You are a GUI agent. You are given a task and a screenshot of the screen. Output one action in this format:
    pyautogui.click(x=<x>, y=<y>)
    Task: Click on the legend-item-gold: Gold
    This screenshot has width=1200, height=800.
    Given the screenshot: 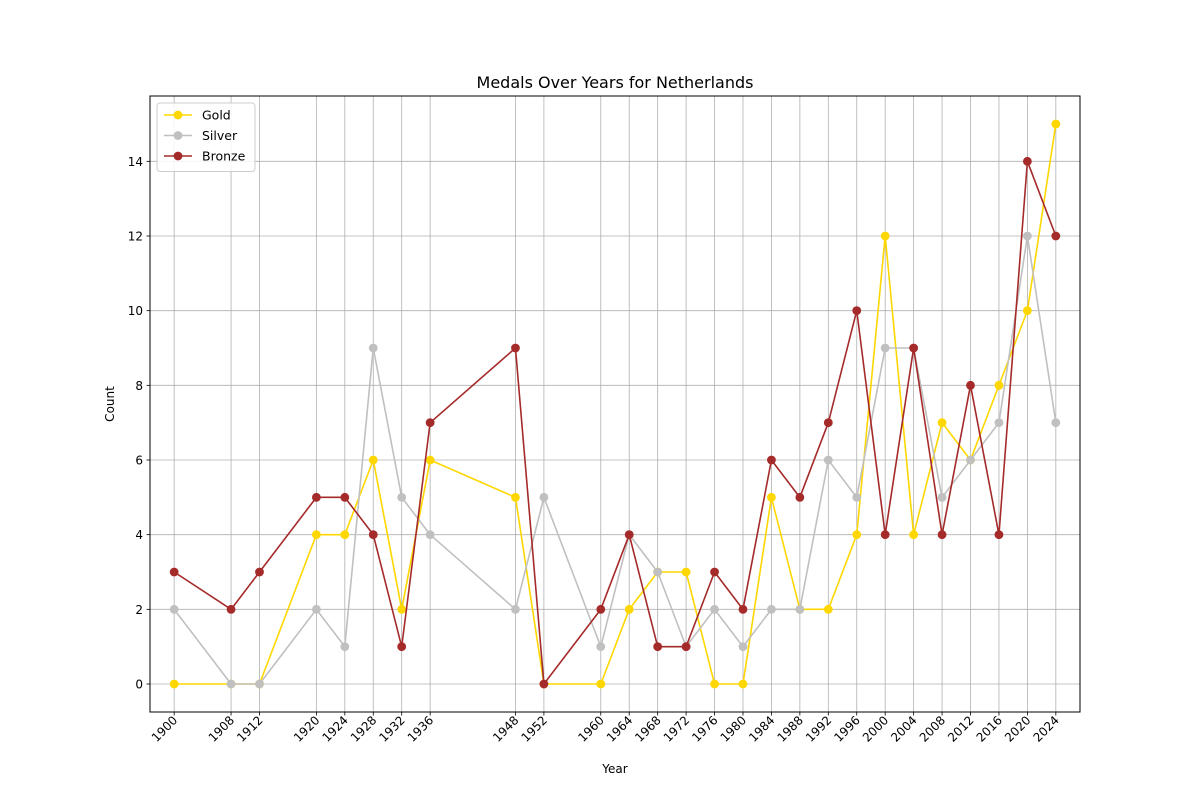 What is the action you would take?
    pyautogui.click(x=197, y=115)
    